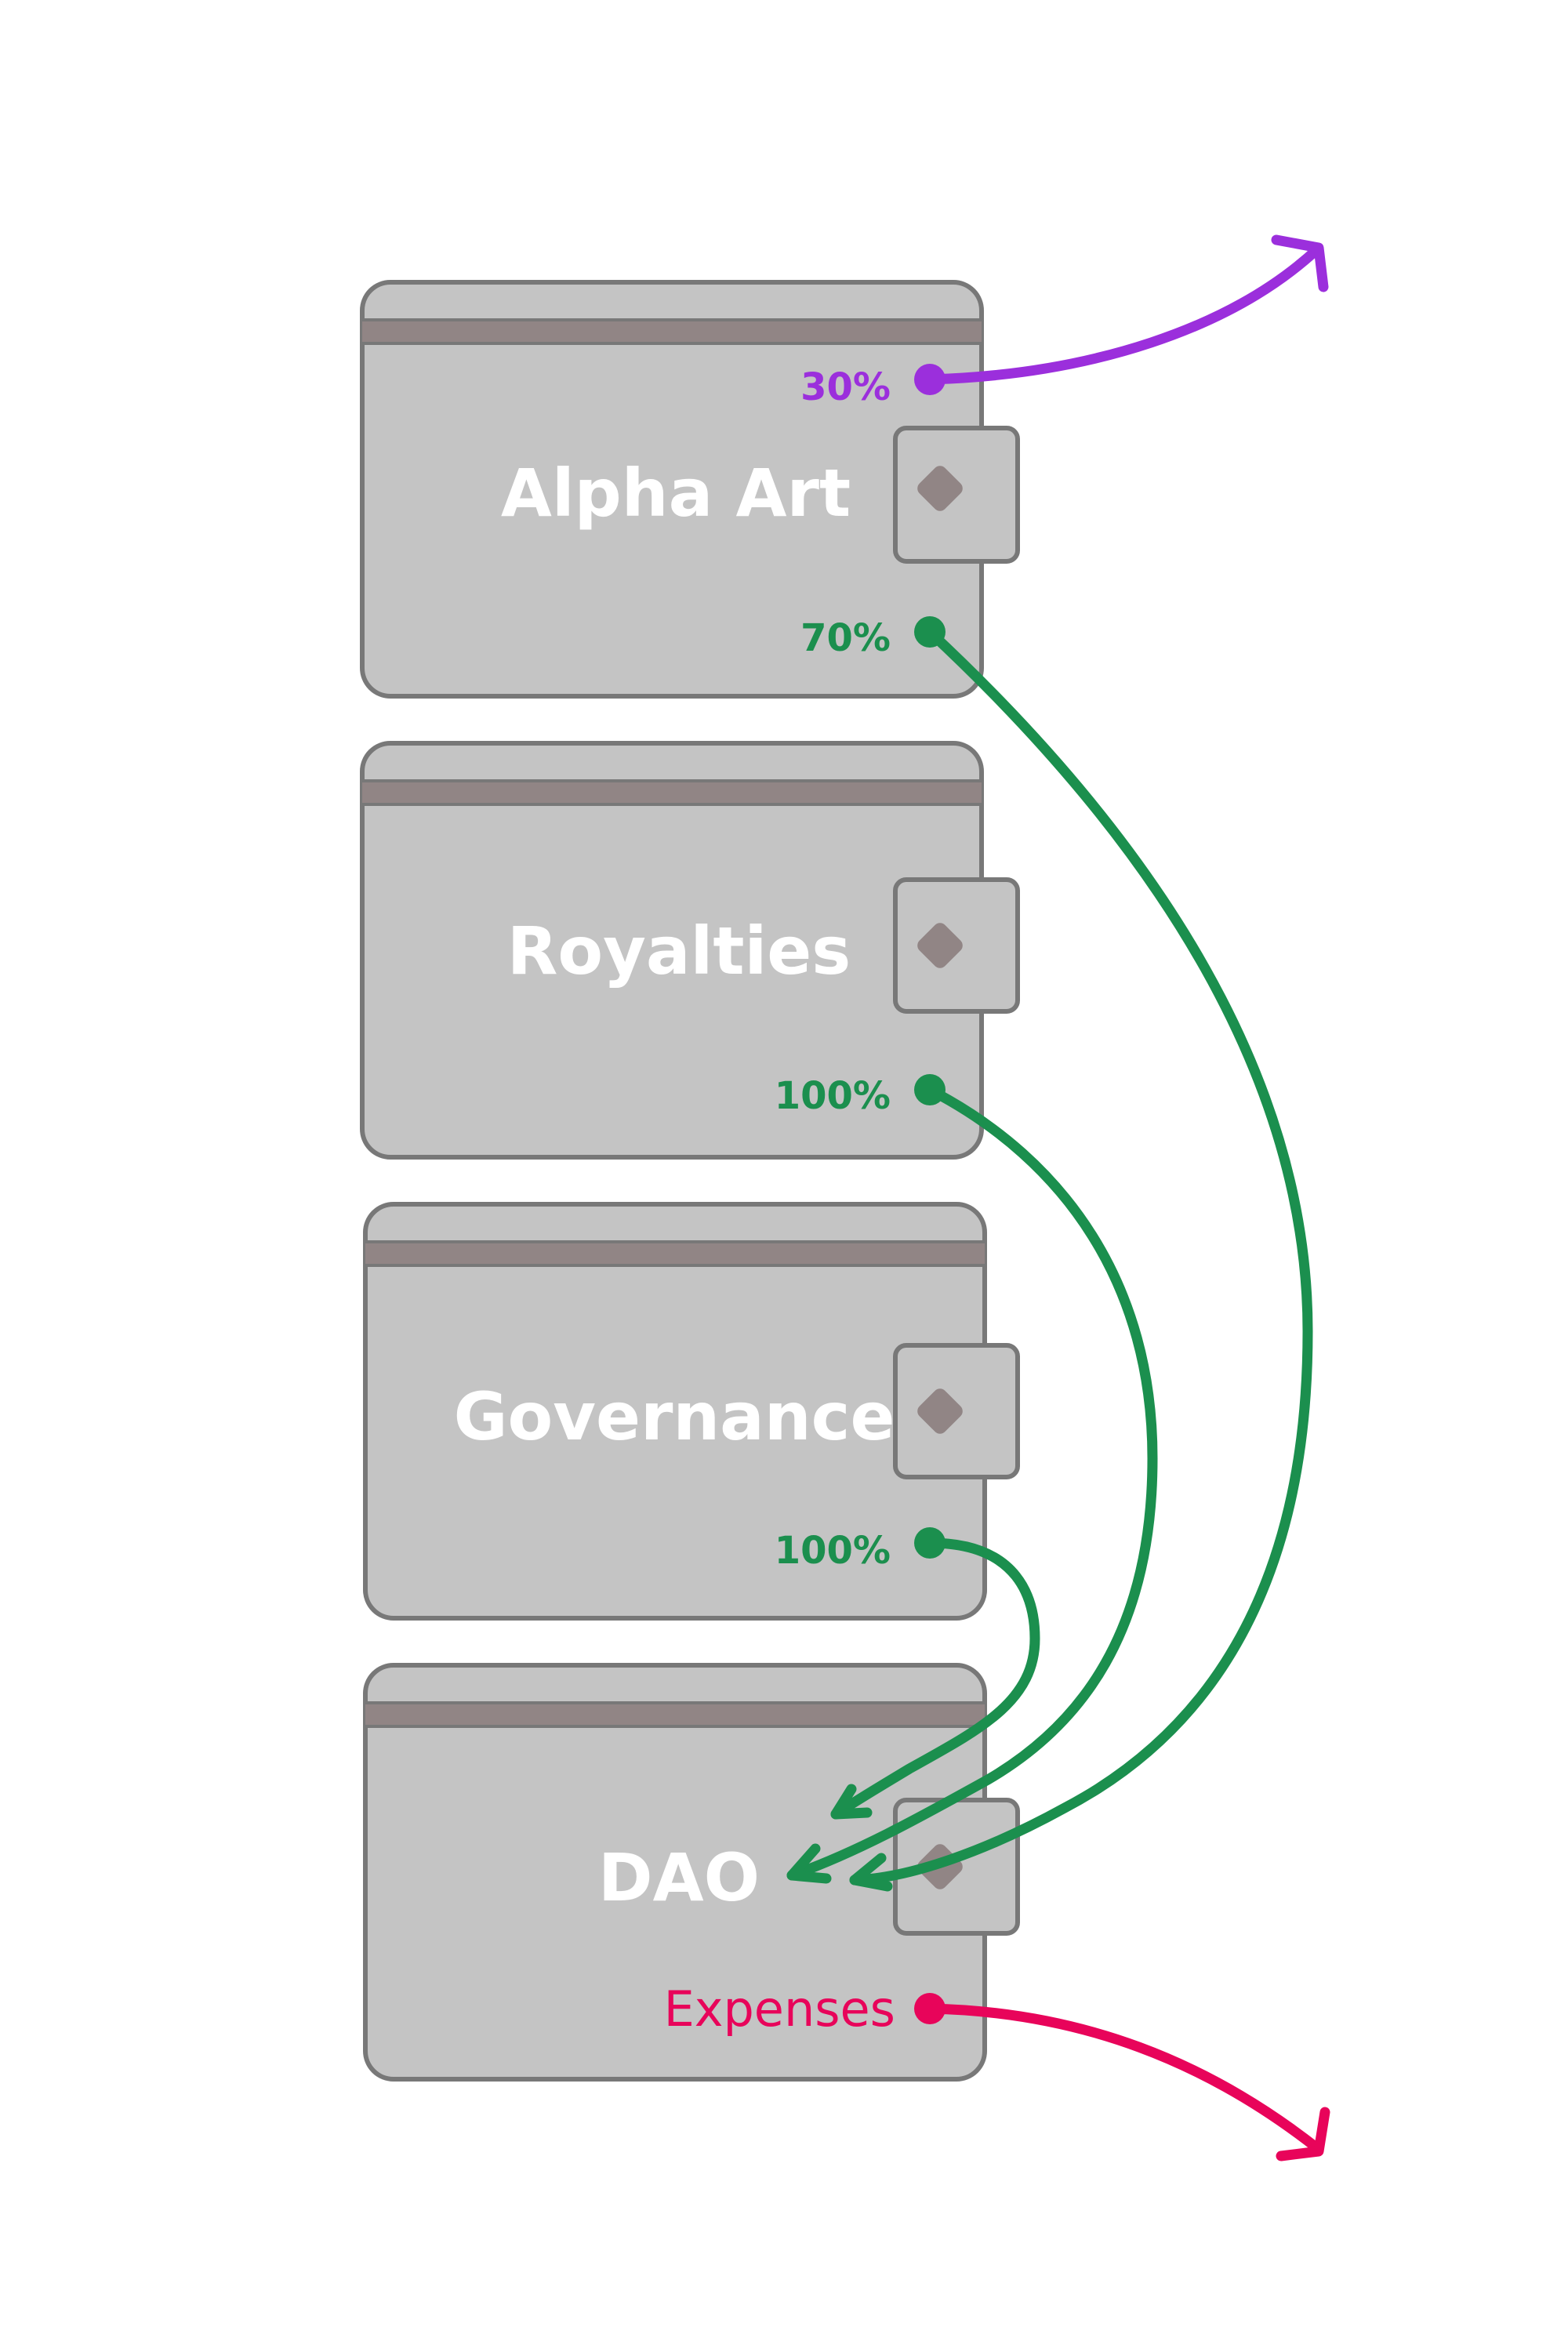  I want to click on wallet-title: Governance, so click(674, 1416).